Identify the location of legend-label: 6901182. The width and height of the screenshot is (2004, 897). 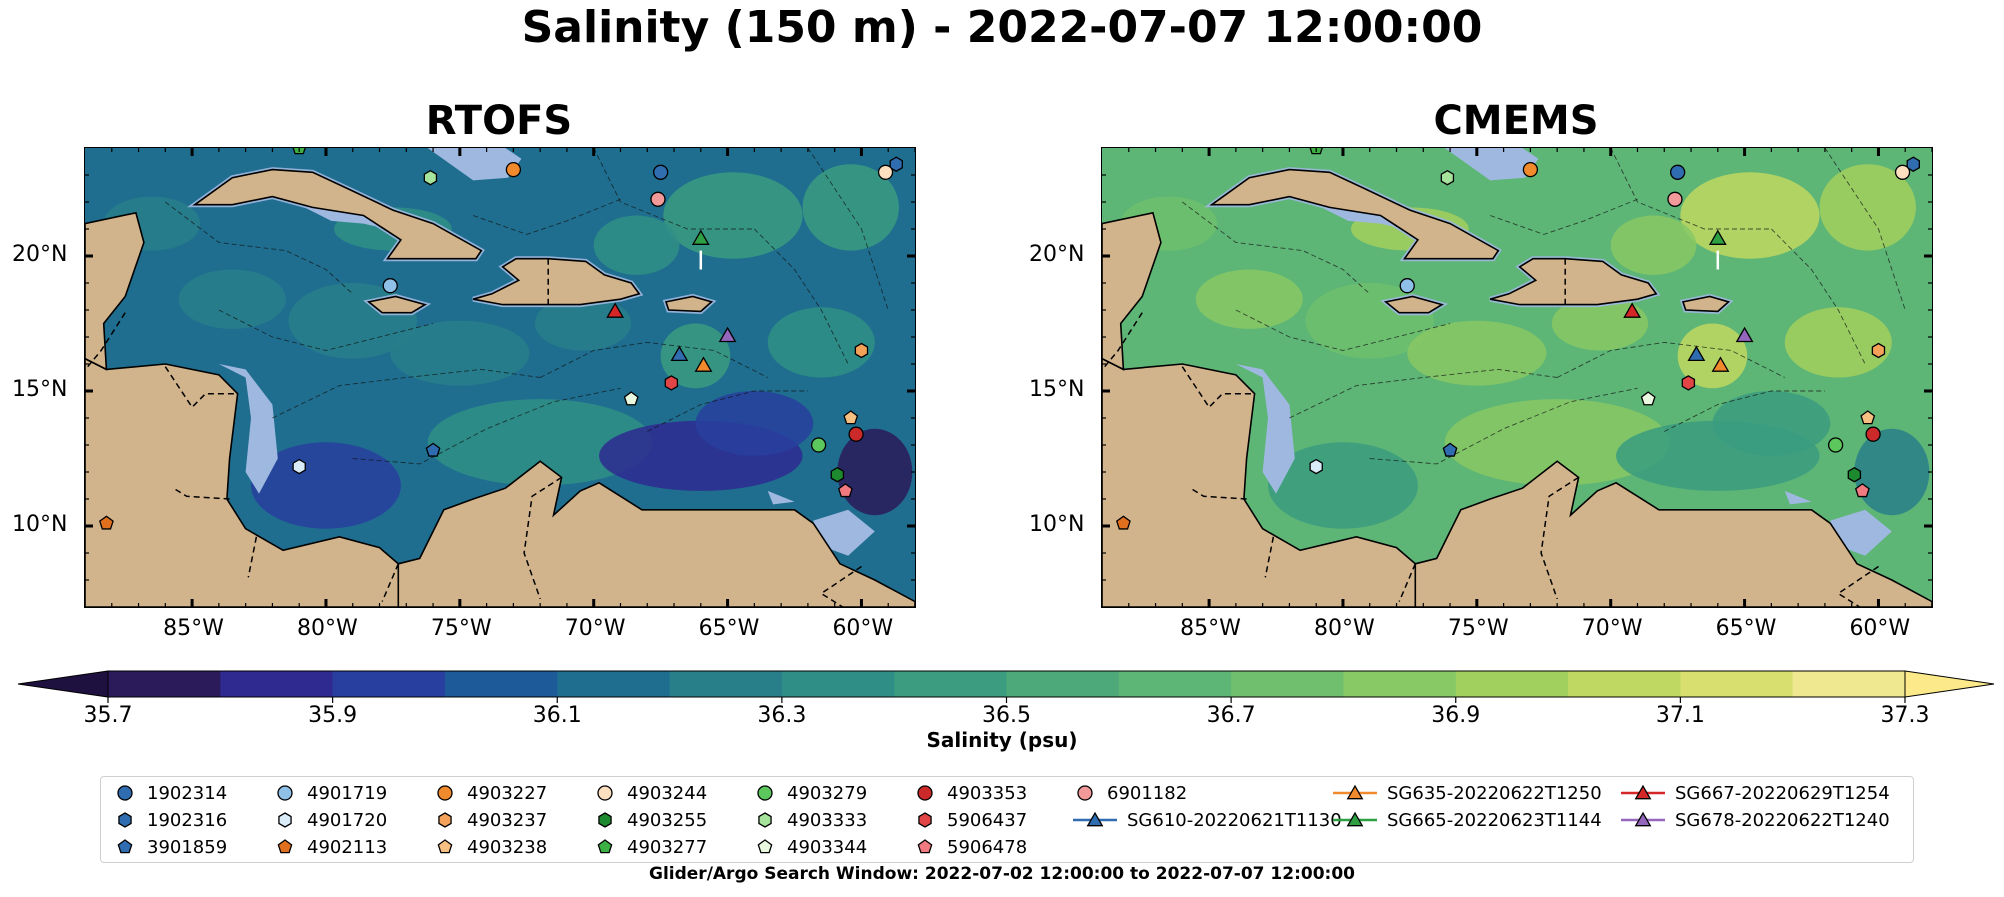
(1147, 793).